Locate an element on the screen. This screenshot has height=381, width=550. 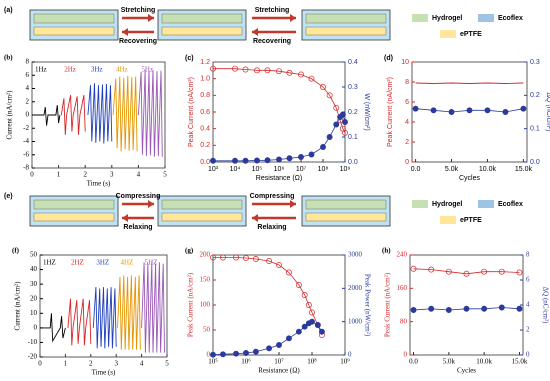
y-tick-label: 30 is located at coordinates (34, 284).